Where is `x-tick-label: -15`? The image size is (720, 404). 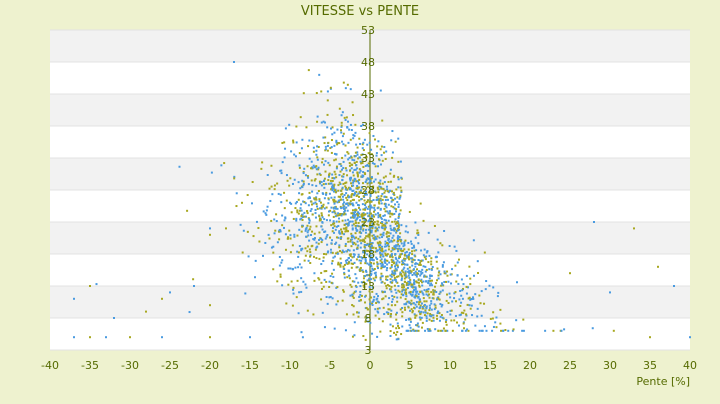 x-tick-label: -15 is located at coordinates (250, 365).